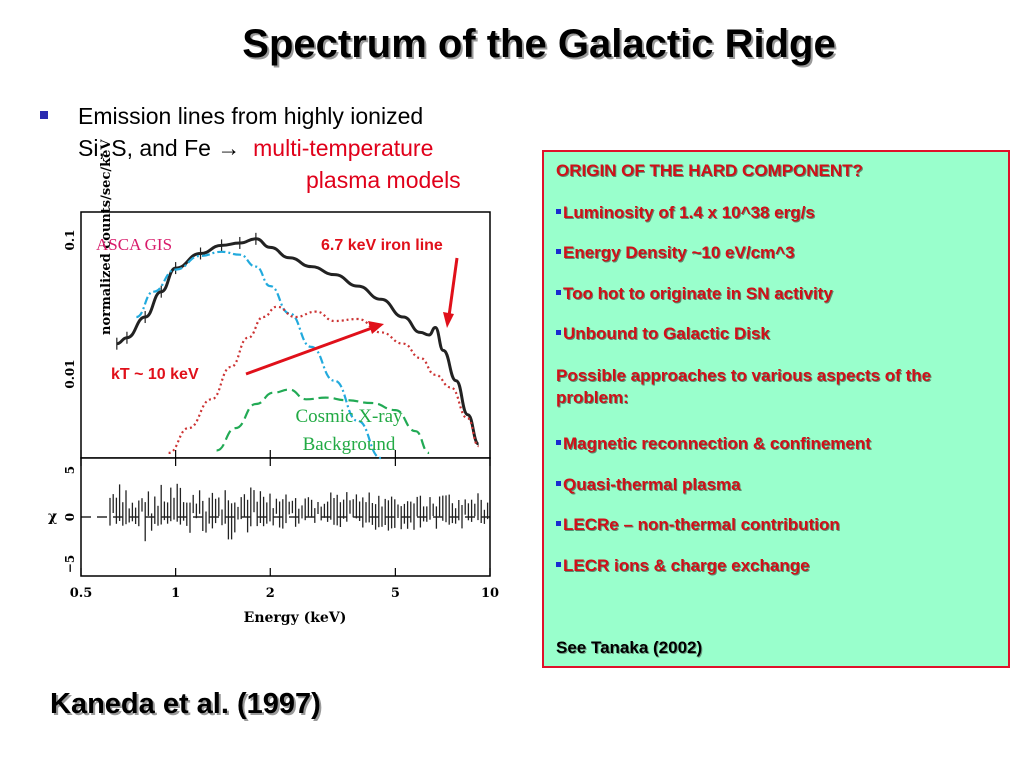 Image resolution: width=1024 pixels, height=768 pixels. Describe the element at coordinates (648, 485) in the screenshot. I see `approach-item-1: Quasi-thermal plasma` at that location.